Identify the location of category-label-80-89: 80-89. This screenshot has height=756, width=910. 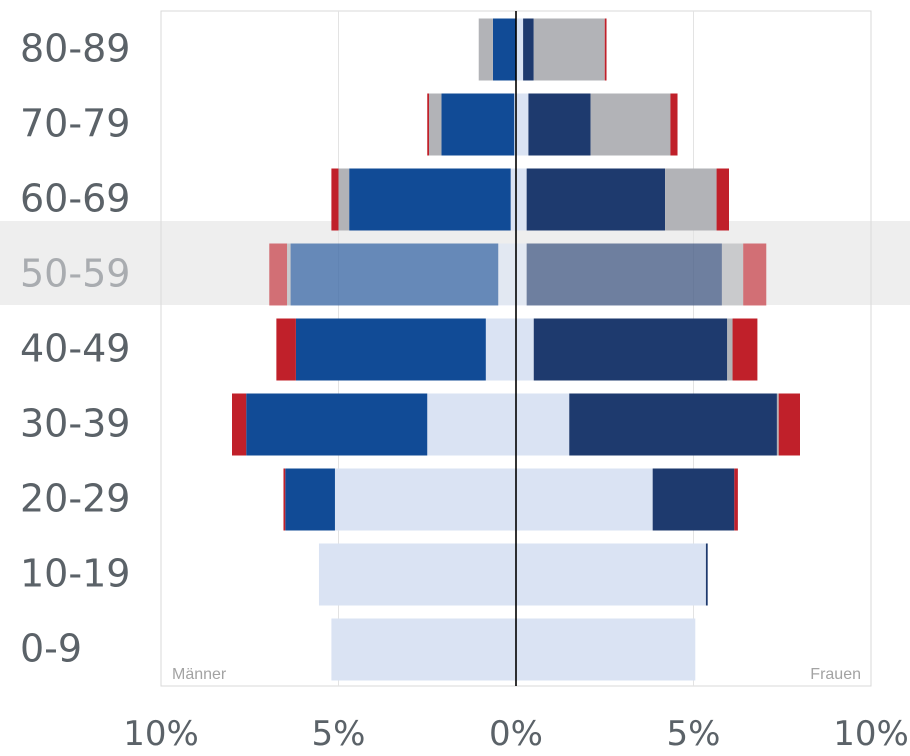
(75, 49).